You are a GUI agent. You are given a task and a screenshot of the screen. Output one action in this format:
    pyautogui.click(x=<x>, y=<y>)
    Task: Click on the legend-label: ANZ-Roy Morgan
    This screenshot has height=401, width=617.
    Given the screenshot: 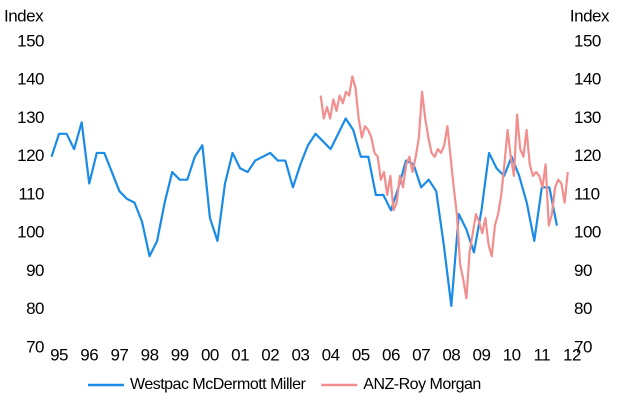 What is the action you would take?
    pyautogui.click(x=421, y=384)
    